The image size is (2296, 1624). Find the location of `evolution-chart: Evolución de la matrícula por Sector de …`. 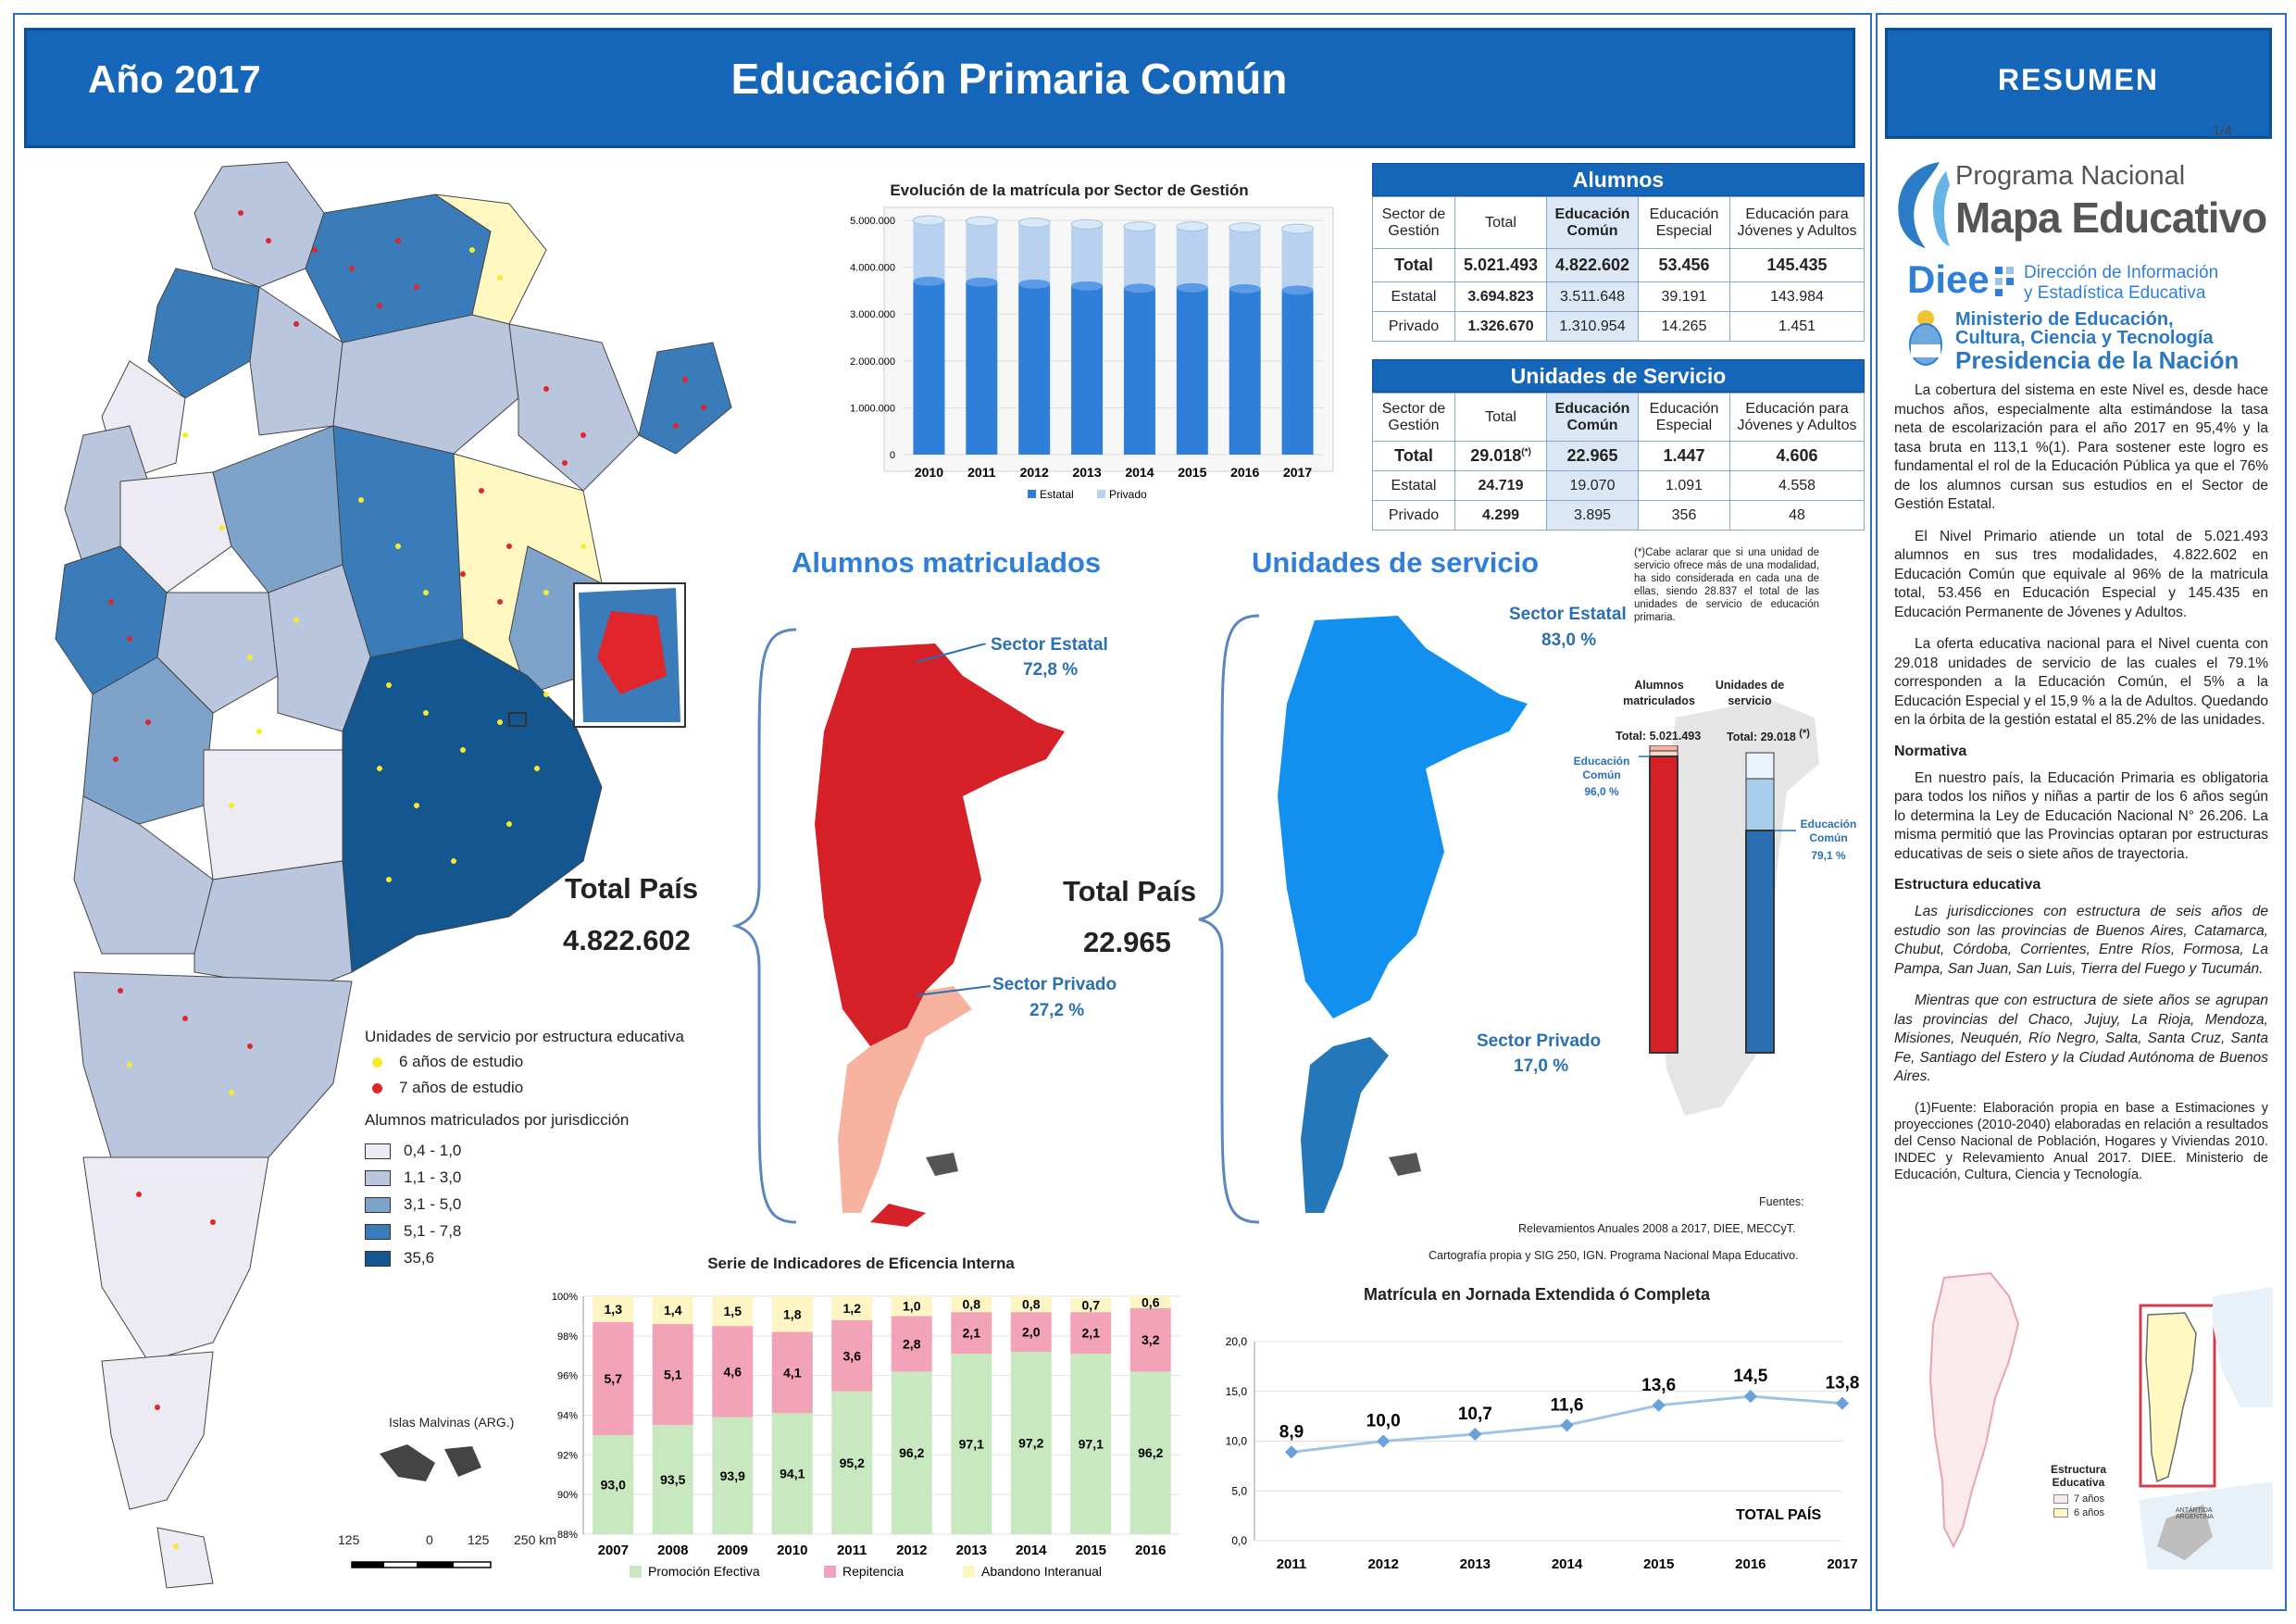

evolution-chart: Evolución de la matrícula por Sector de … is located at coordinates (1069, 342).